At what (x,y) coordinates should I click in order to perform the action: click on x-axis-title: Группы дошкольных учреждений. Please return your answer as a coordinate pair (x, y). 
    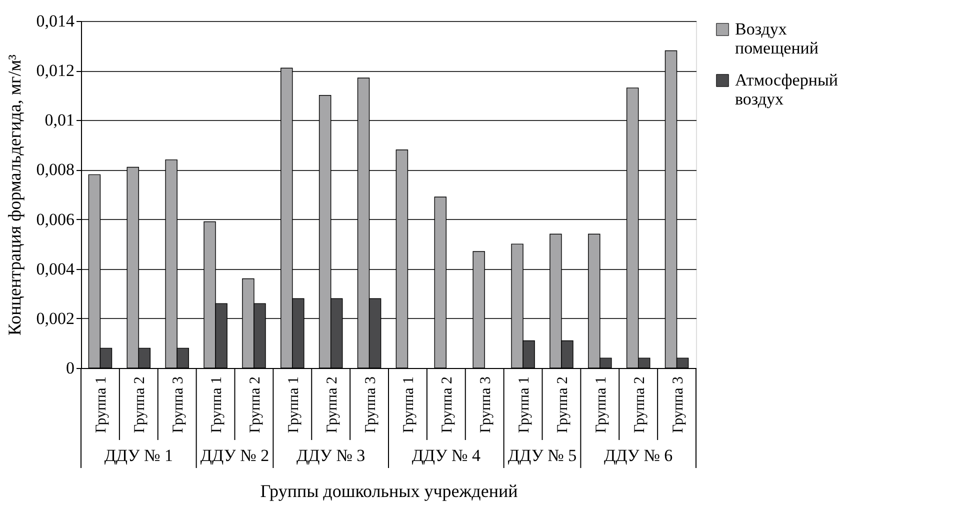
    Looking at the image, I should click on (389, 490).